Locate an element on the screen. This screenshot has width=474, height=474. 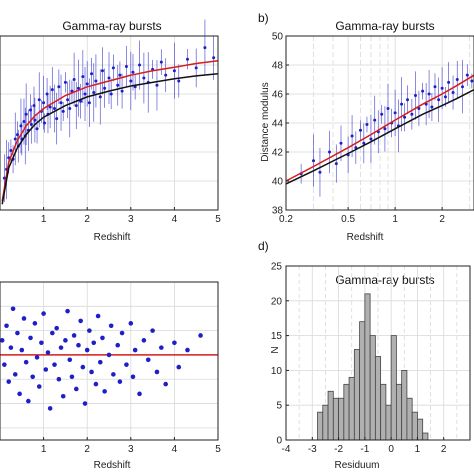
panel-a-xlabel: Redshift is located at coordinates (112, 237).